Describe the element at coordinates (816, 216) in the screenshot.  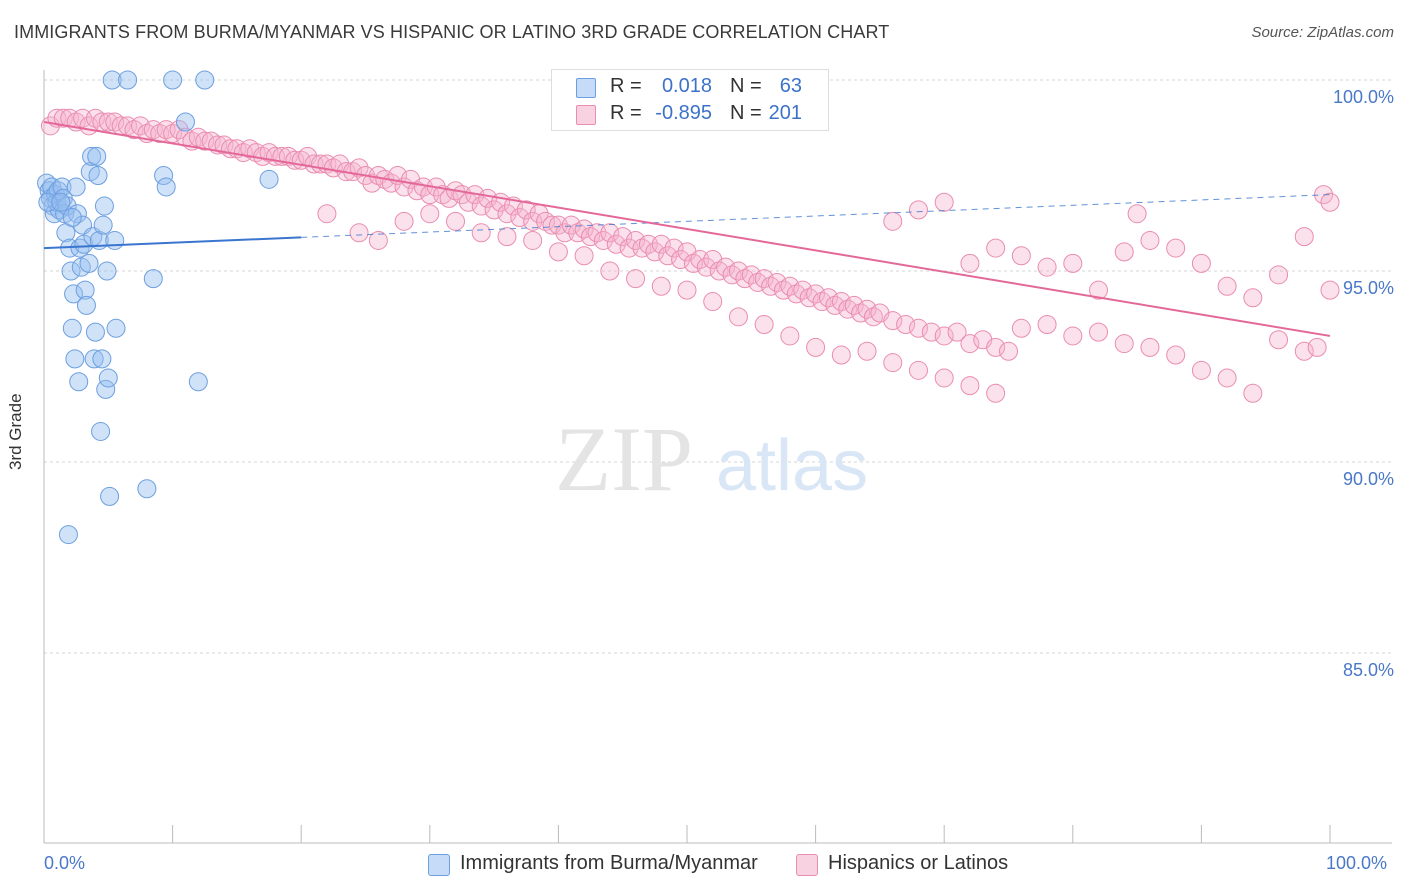
I see `burma-trend-extension` at that location.